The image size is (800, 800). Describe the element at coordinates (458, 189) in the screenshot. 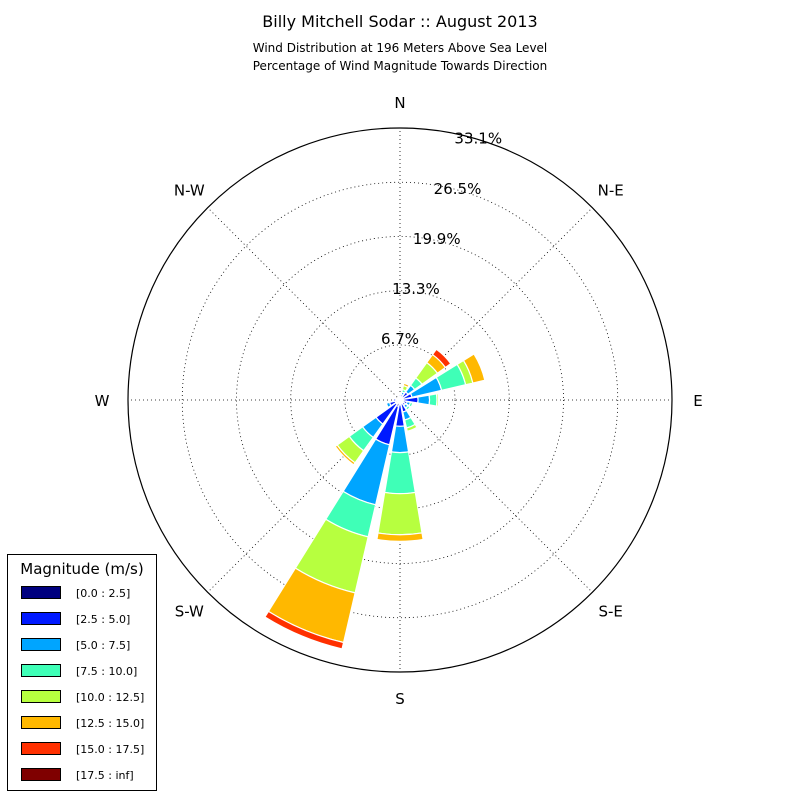

I see `radial-tick-label-3: 26.5%` at that location.